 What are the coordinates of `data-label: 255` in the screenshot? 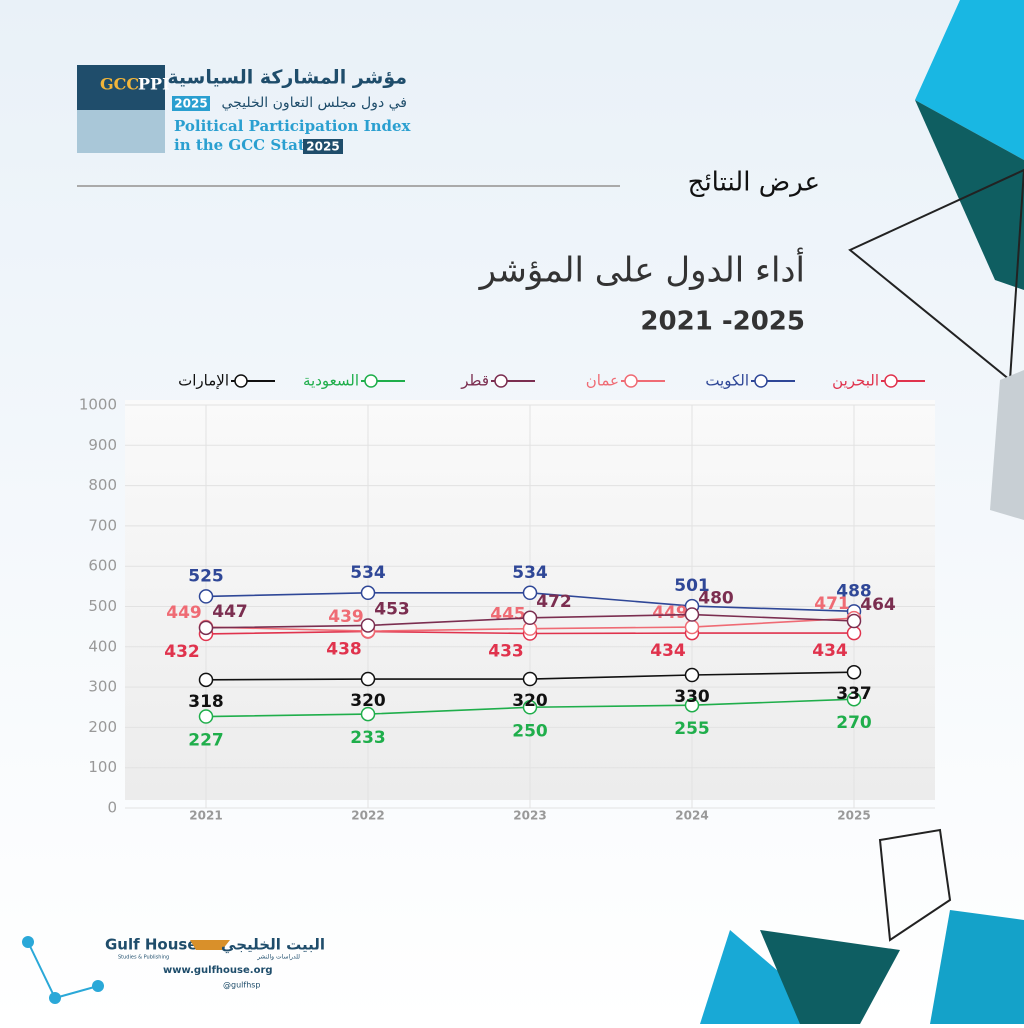 It's located at (692, 729).